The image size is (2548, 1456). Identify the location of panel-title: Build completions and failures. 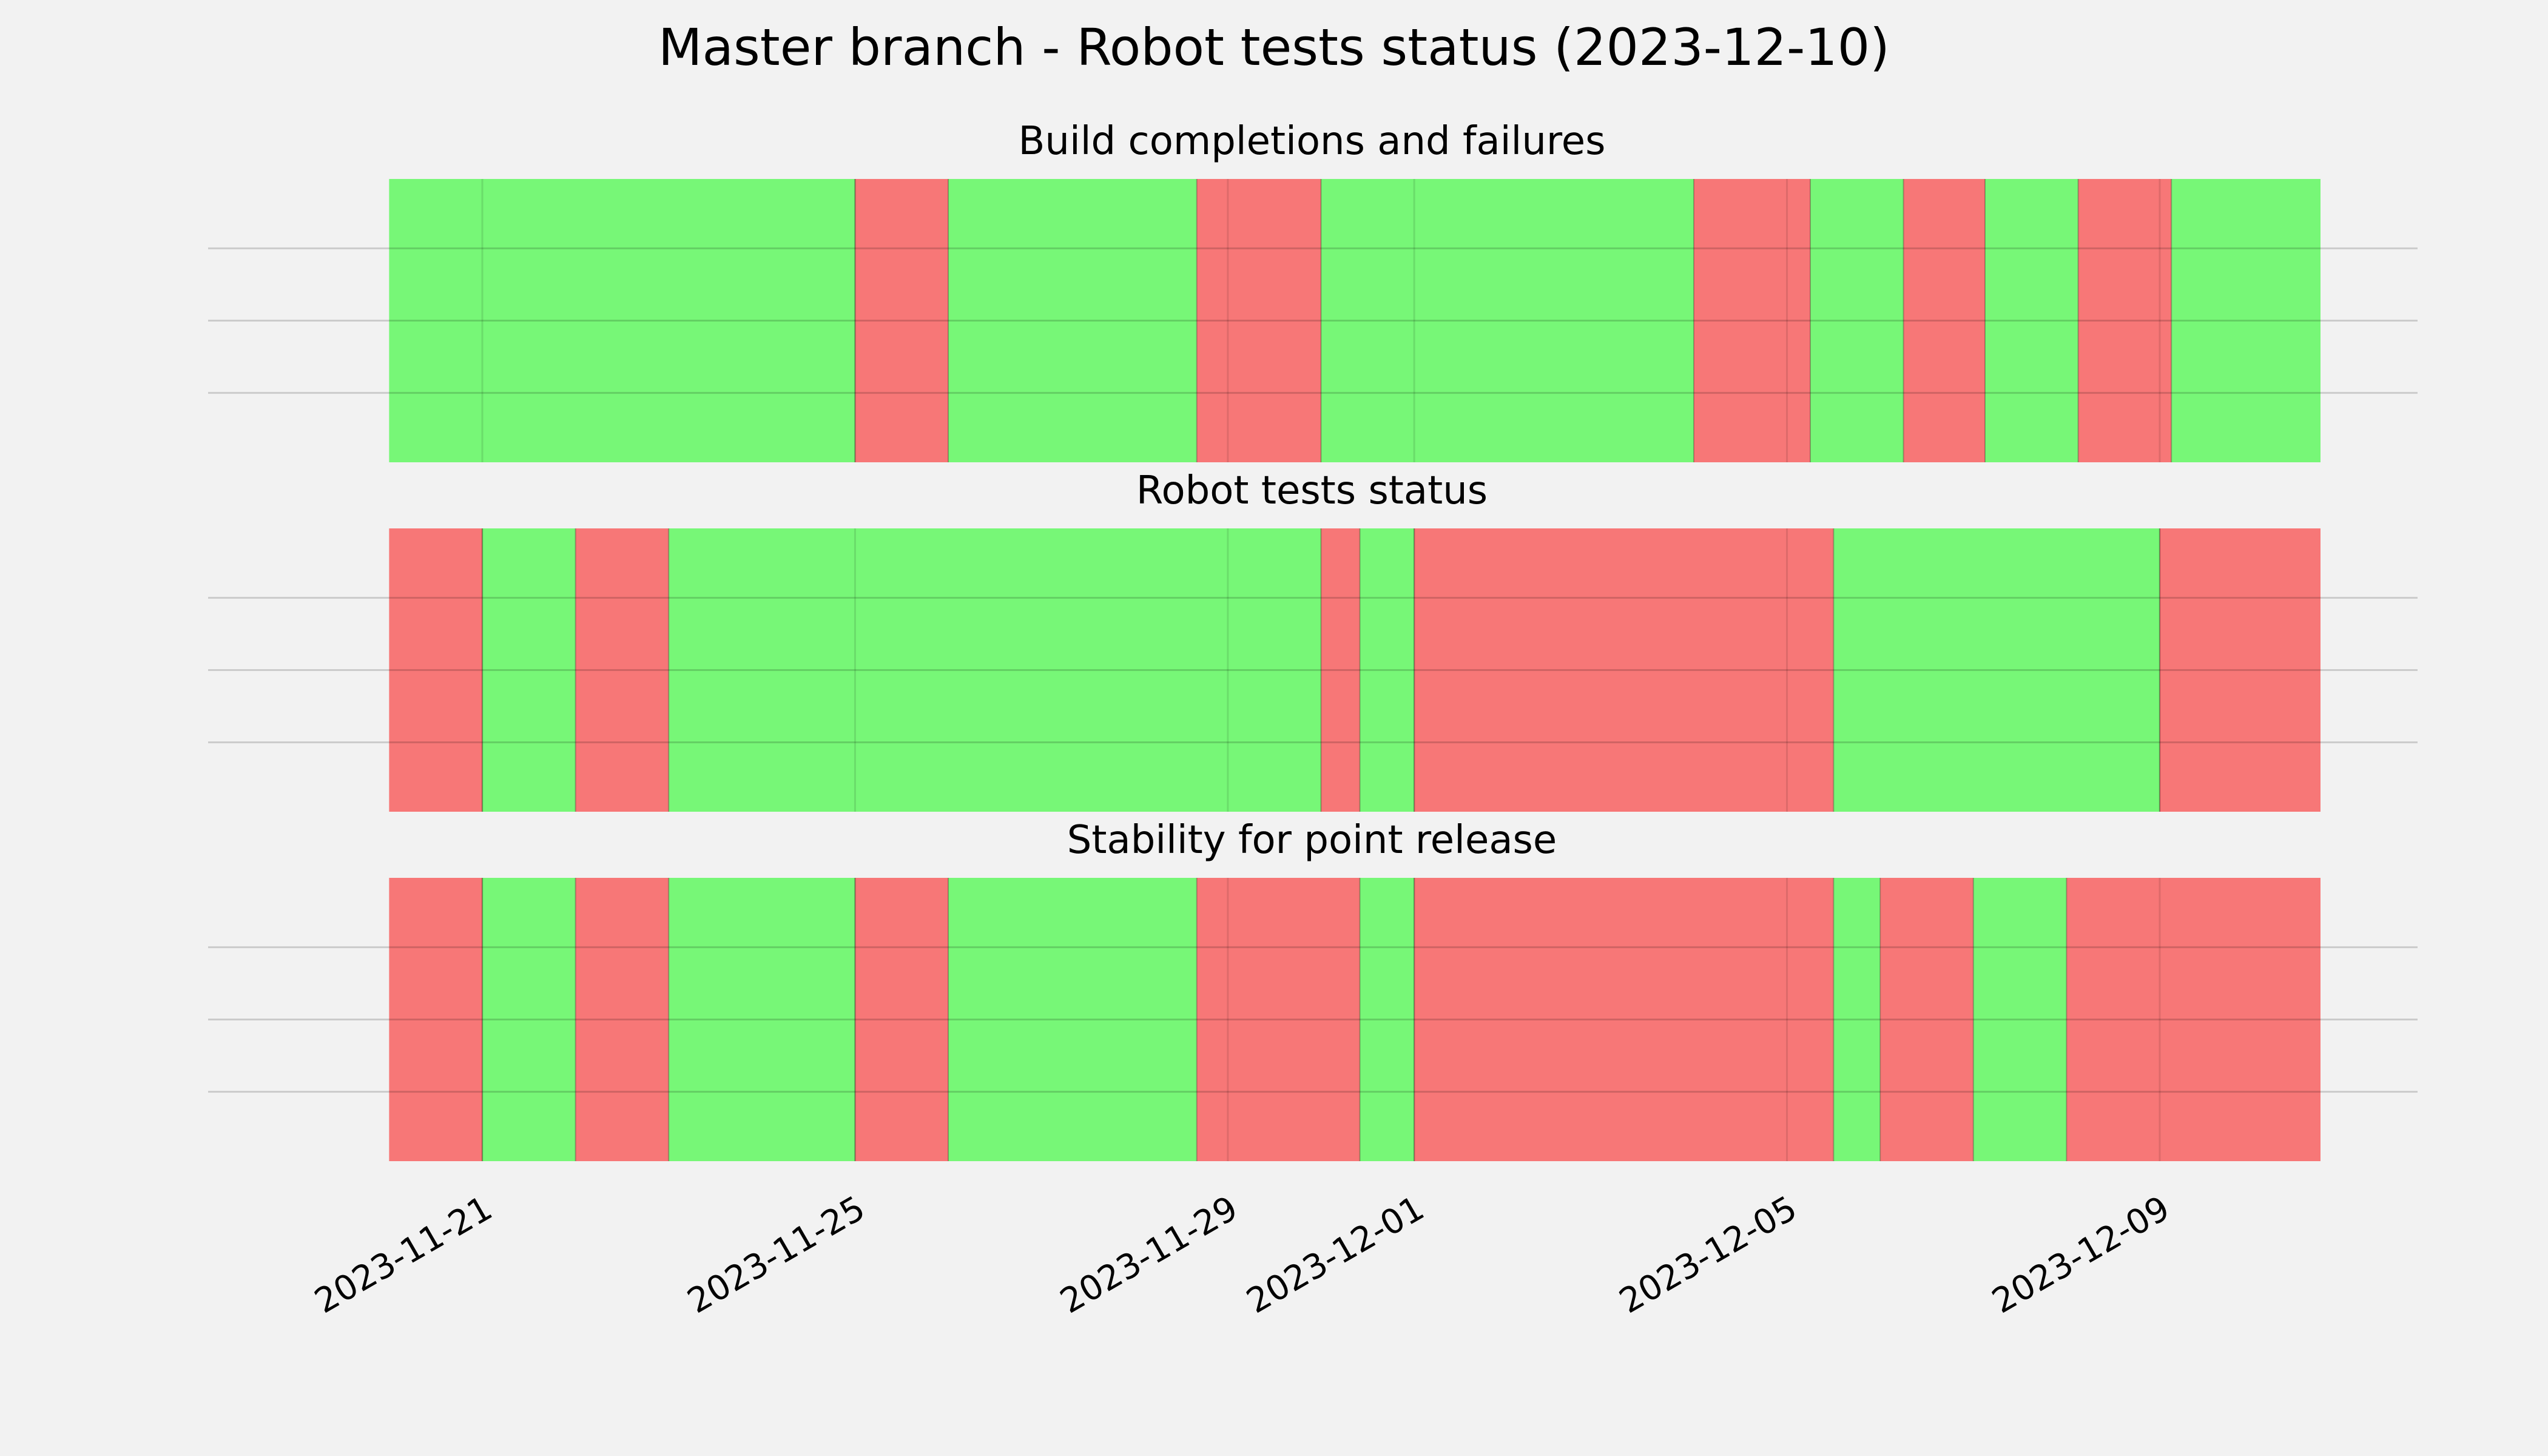
(1312, 141).